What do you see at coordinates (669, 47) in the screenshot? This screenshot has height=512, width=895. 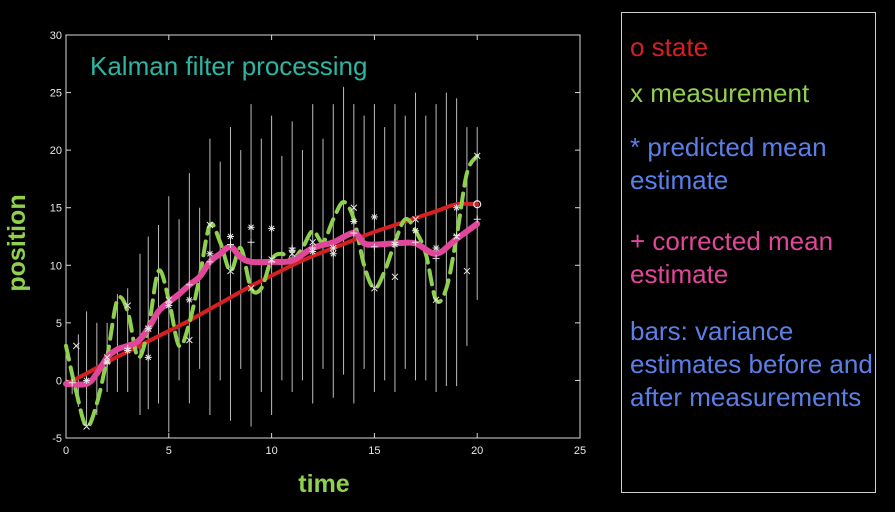 I see `legend-entry-state: o state` at bounding box center [669, 47].